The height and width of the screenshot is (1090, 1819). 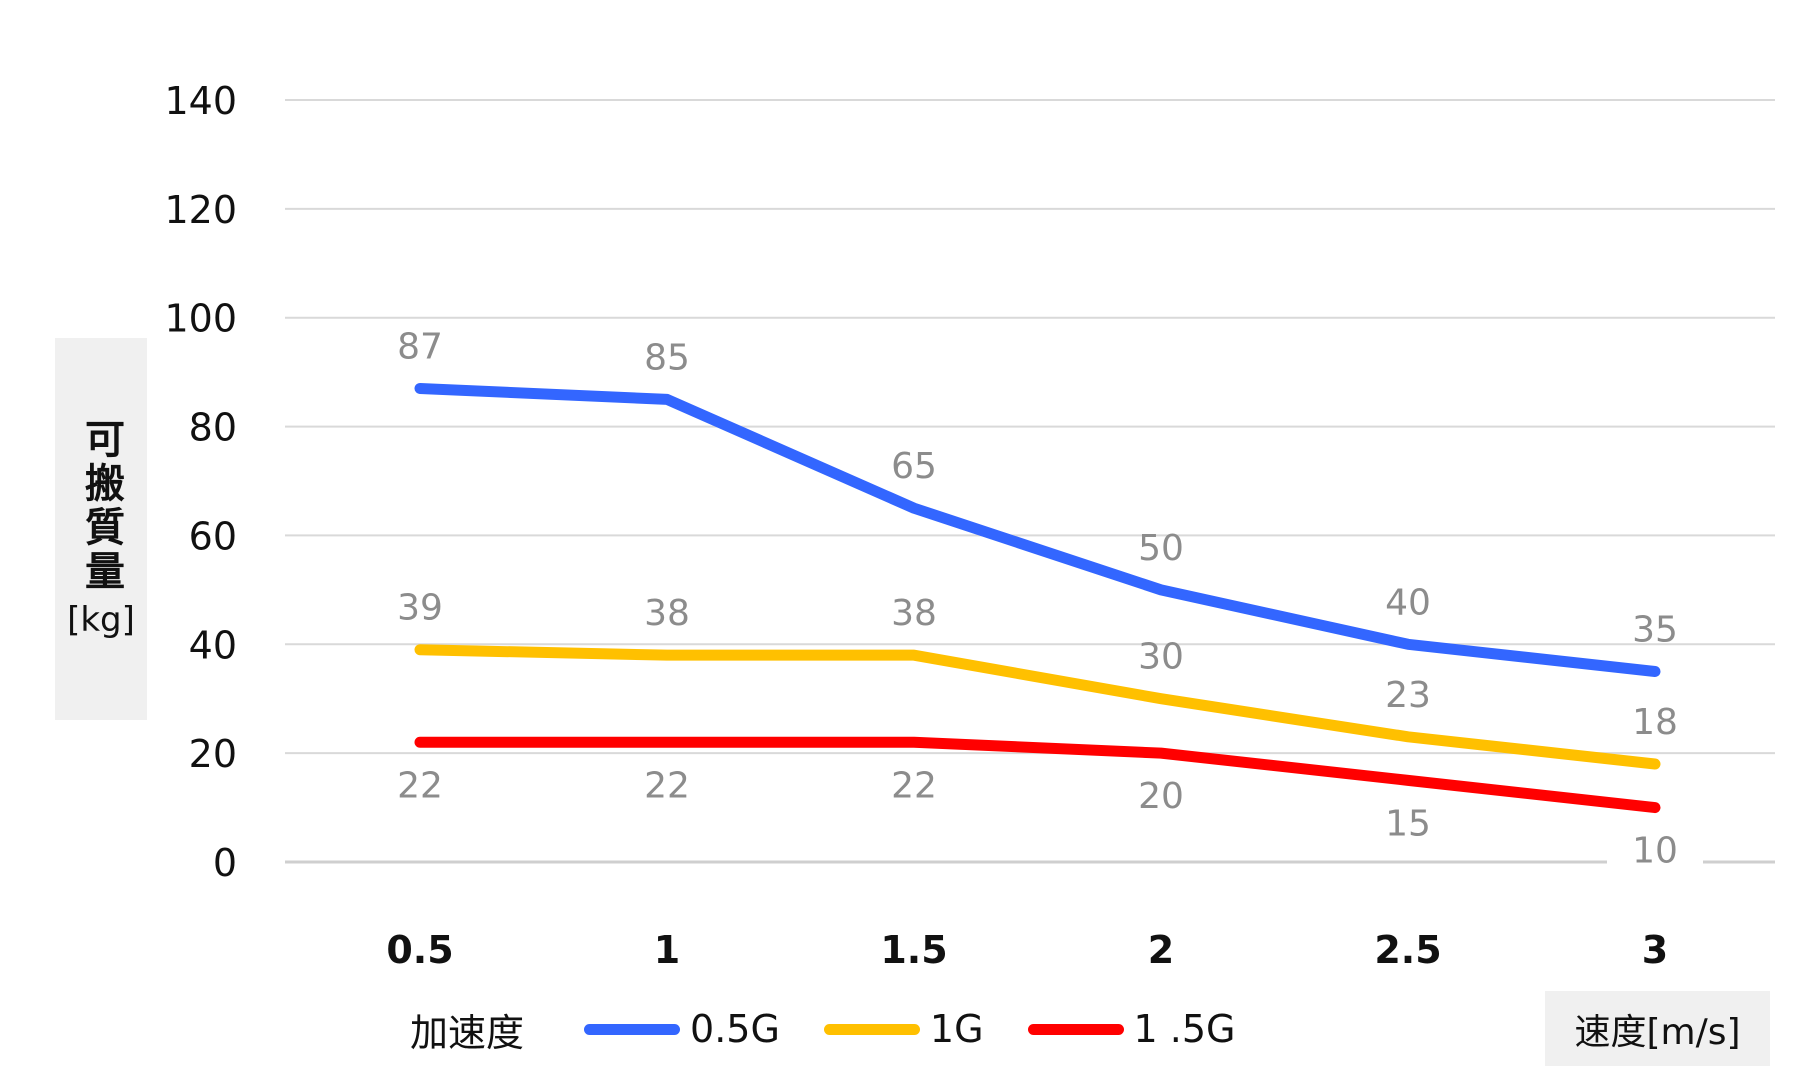 I want to click on data-label: 40, so click(x=1408, y=602).